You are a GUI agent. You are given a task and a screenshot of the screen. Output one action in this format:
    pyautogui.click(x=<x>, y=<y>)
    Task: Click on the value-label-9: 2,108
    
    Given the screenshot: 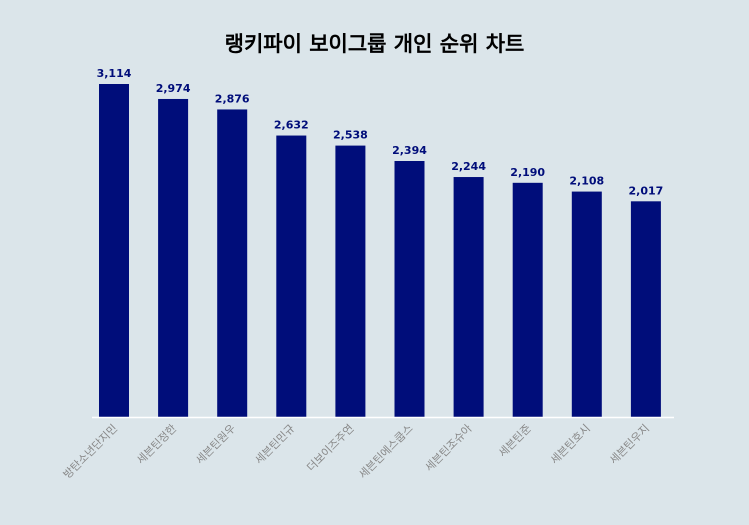 What is the action you would take?
    pyautogui.click(x=586, y=181)
    